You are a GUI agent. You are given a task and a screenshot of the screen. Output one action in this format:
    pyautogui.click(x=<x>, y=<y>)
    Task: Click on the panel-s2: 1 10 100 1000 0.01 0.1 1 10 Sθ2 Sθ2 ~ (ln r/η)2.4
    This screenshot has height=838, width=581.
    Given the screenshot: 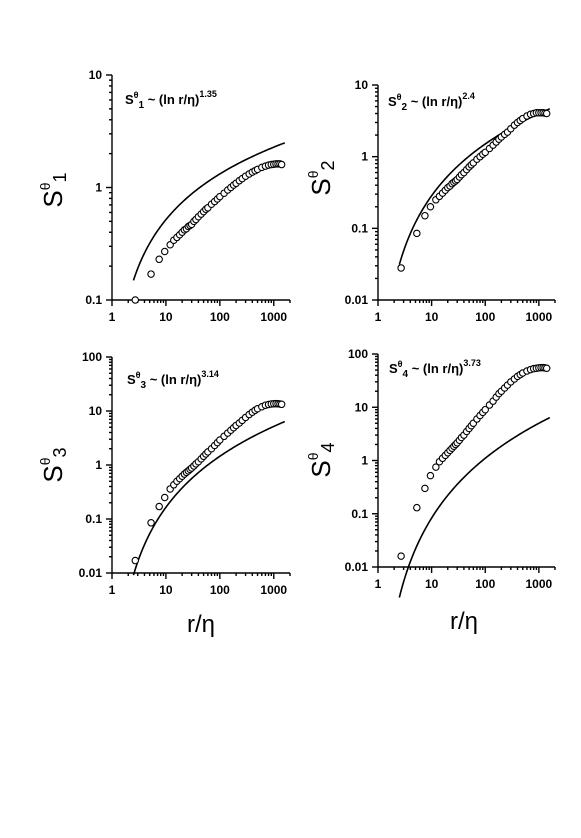 What is the action you would take?
    pyautogui.click(x=430, y=201)
    